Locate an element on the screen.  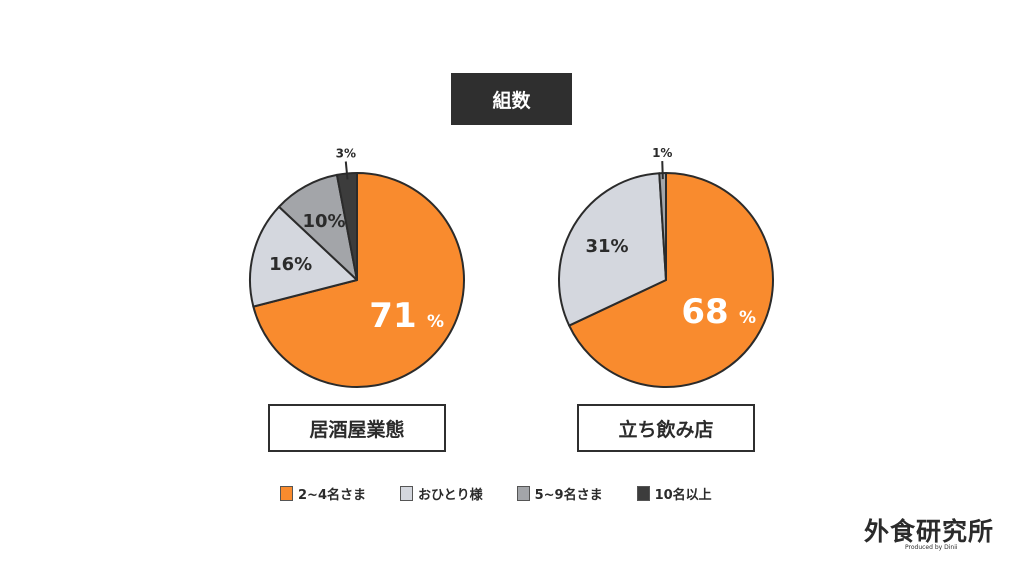
slice-label: 10% is located at coordinates (323, 221).